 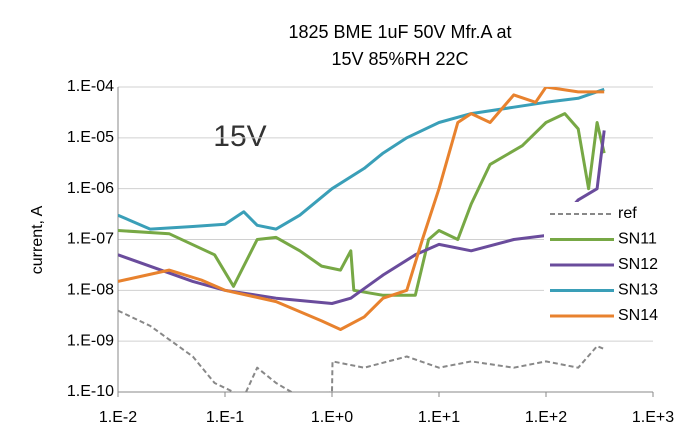 What do you see at coordinates (627, 213) in the screenshot?
I see `legend-label: ref` at bounding box center [627, 213].